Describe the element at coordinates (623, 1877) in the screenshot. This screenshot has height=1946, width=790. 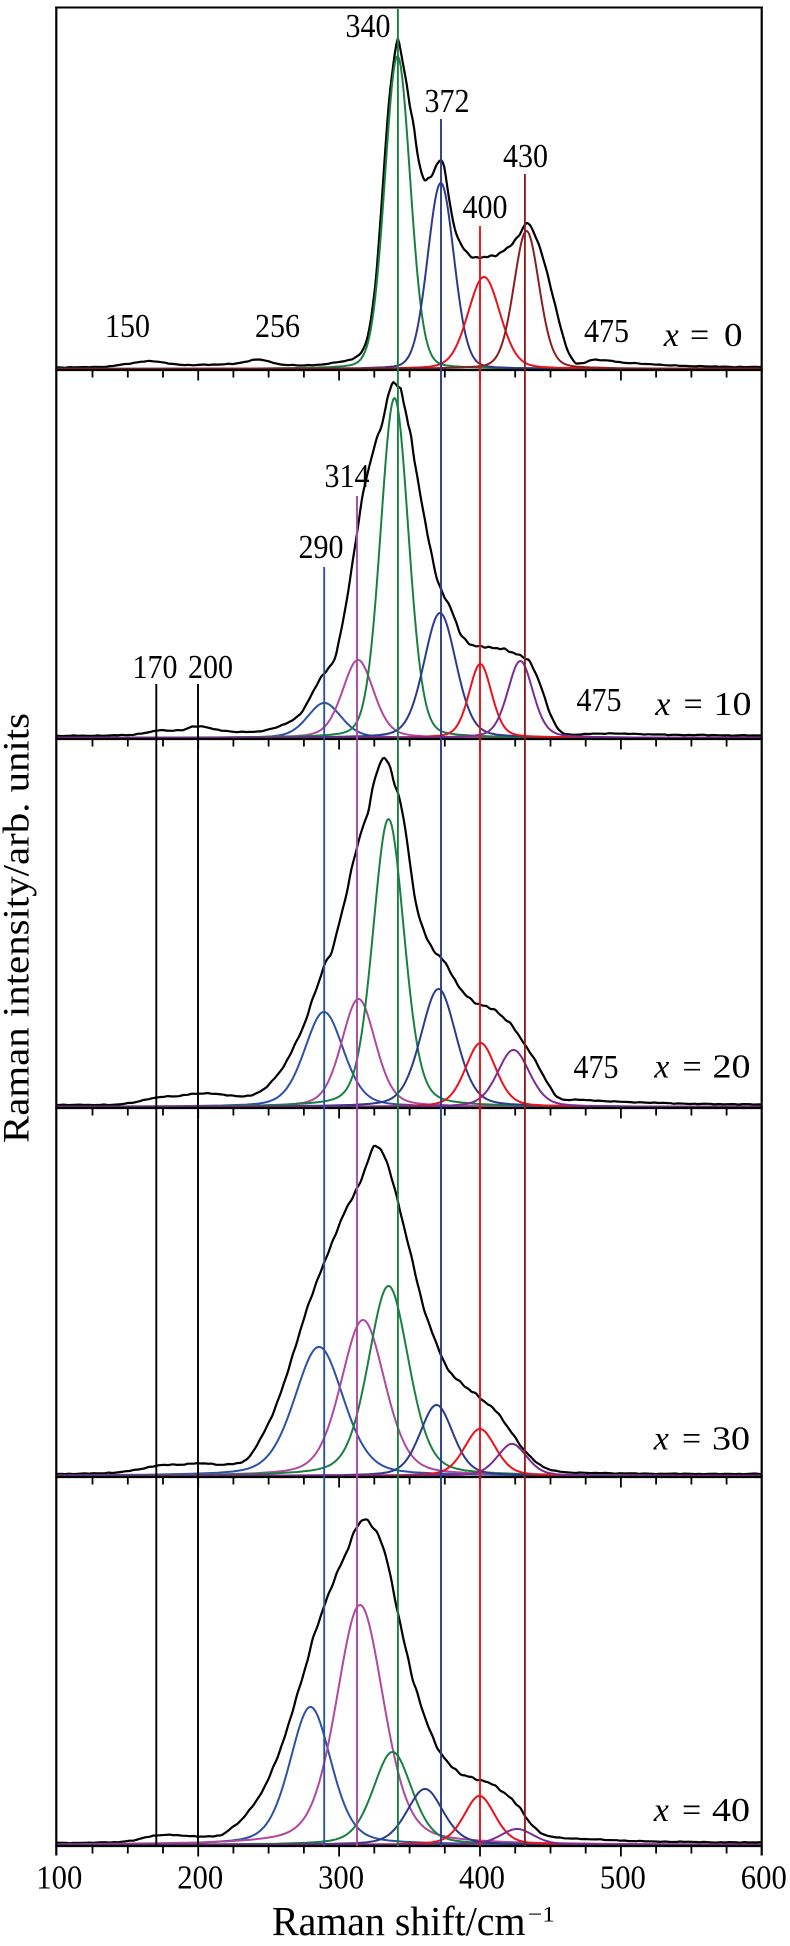
I see `svg-text: 500` at that location.